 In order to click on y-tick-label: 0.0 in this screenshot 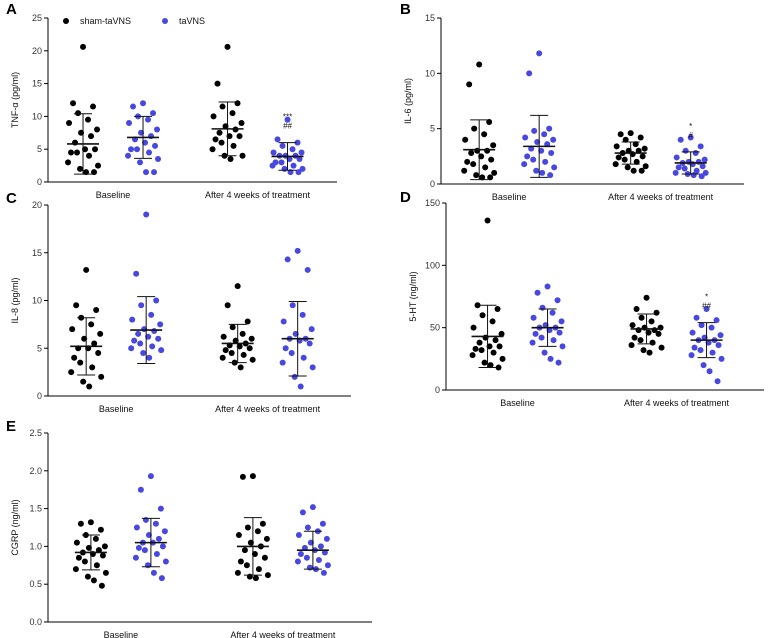, I will do `click(35, 622)`.